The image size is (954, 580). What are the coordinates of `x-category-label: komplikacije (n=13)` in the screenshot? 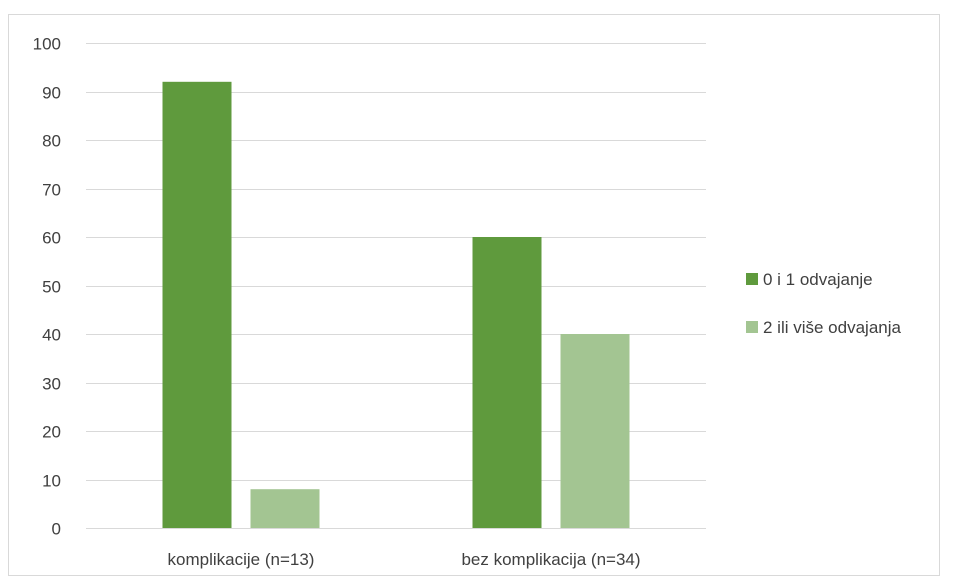 It's located at (241, 559).